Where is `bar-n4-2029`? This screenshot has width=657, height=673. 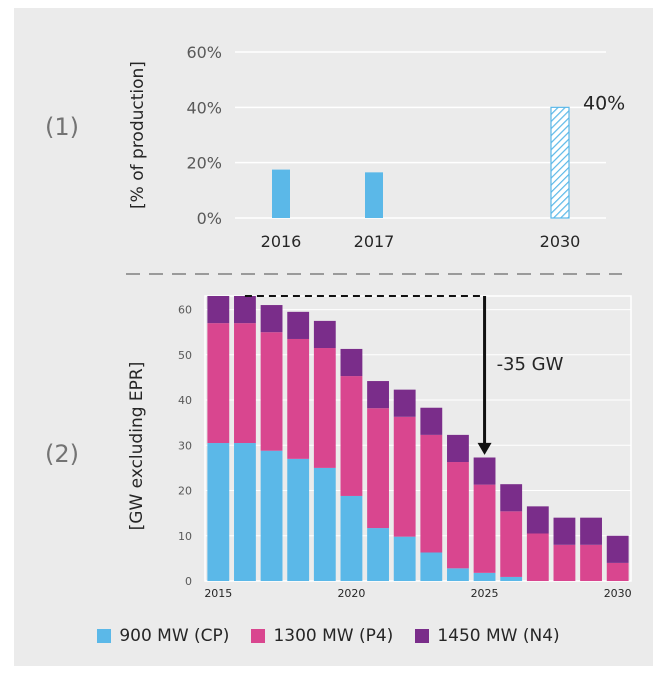 bar-n4-2029 is located at coordinates (591, 531).